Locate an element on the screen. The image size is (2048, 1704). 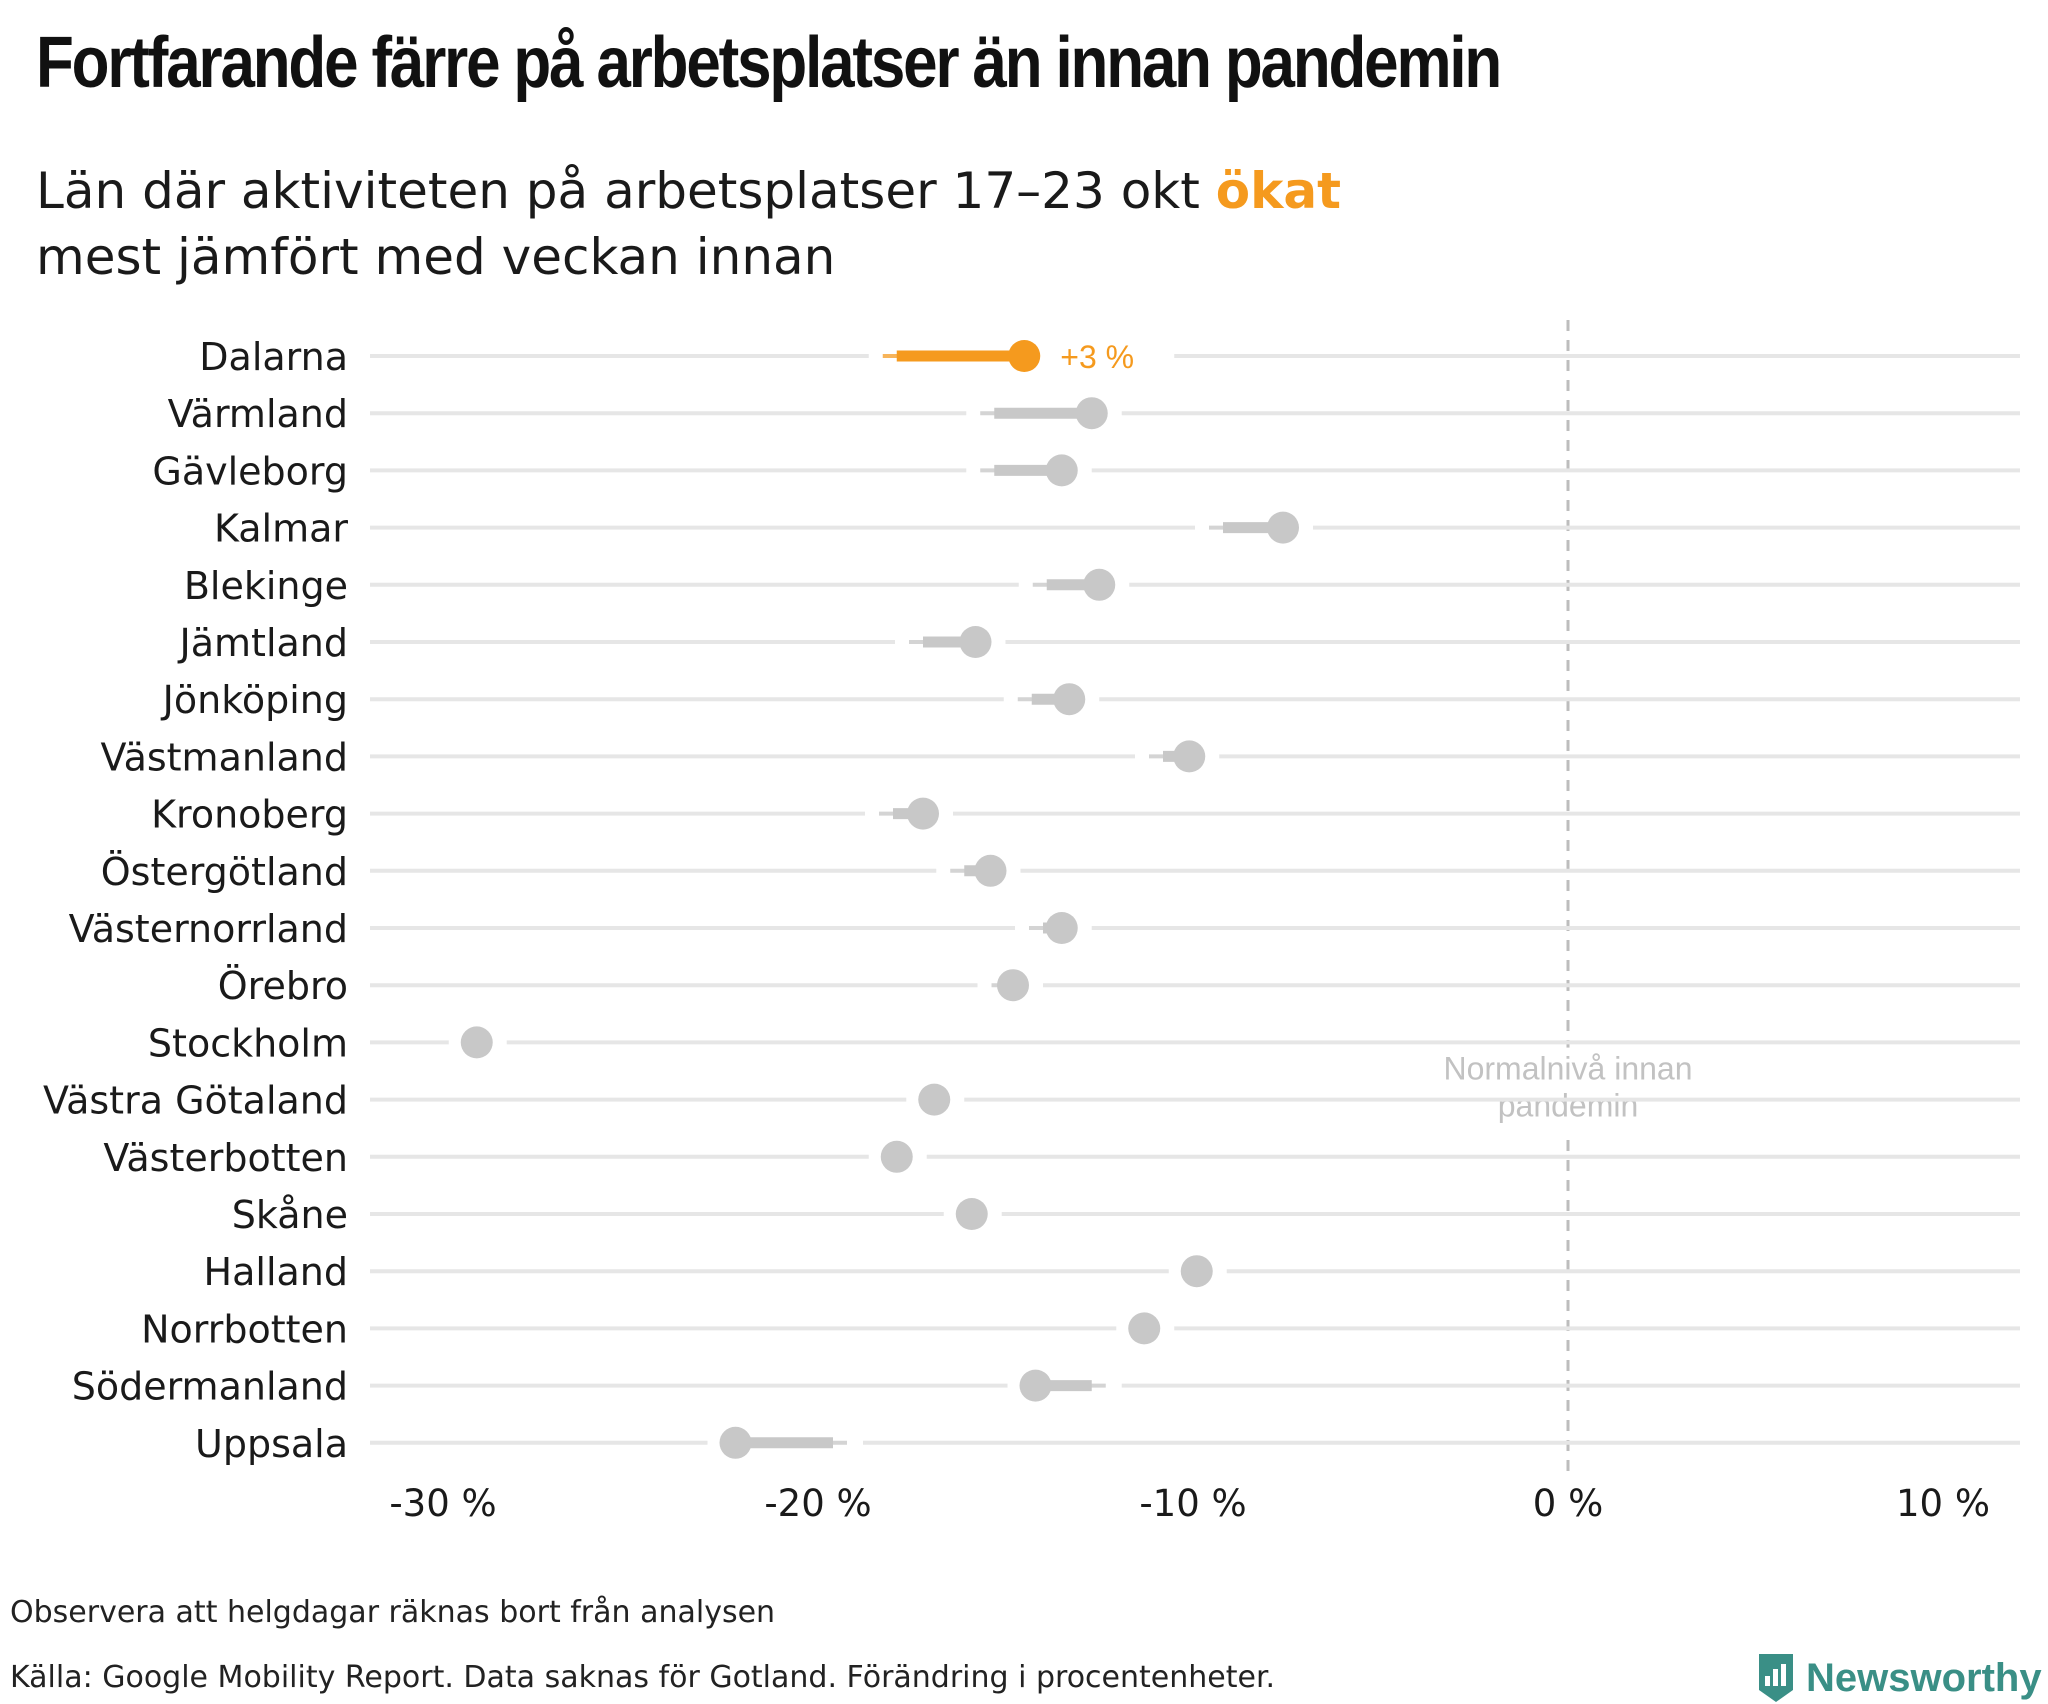
county-label: Västerbotten is located at coordinates (225, 1158).